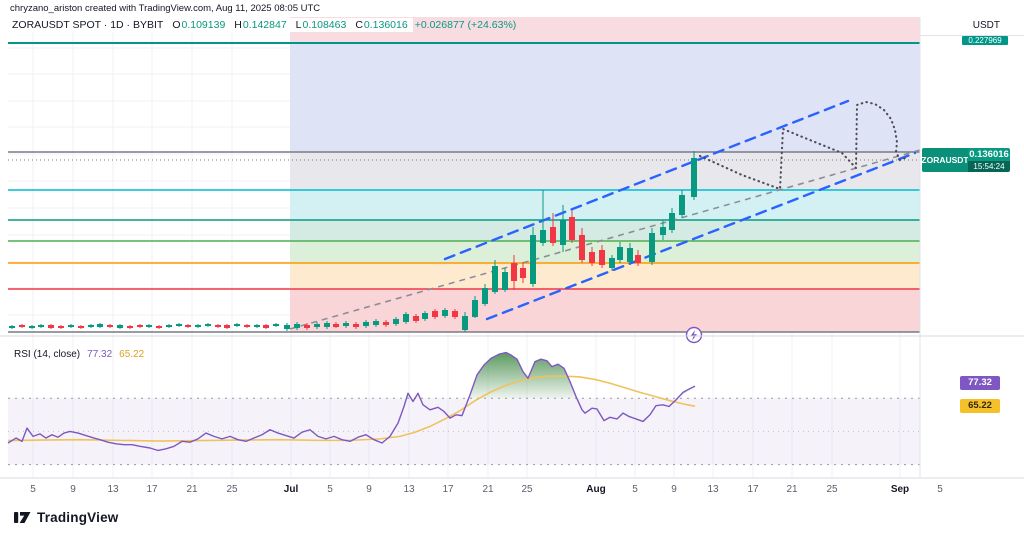 This screenshot has height=540, width=1024. What do you see at coordinates (100, 354) in the screenshot?
I see `rsi-value: 77.32` at bounding box center [100, 354].